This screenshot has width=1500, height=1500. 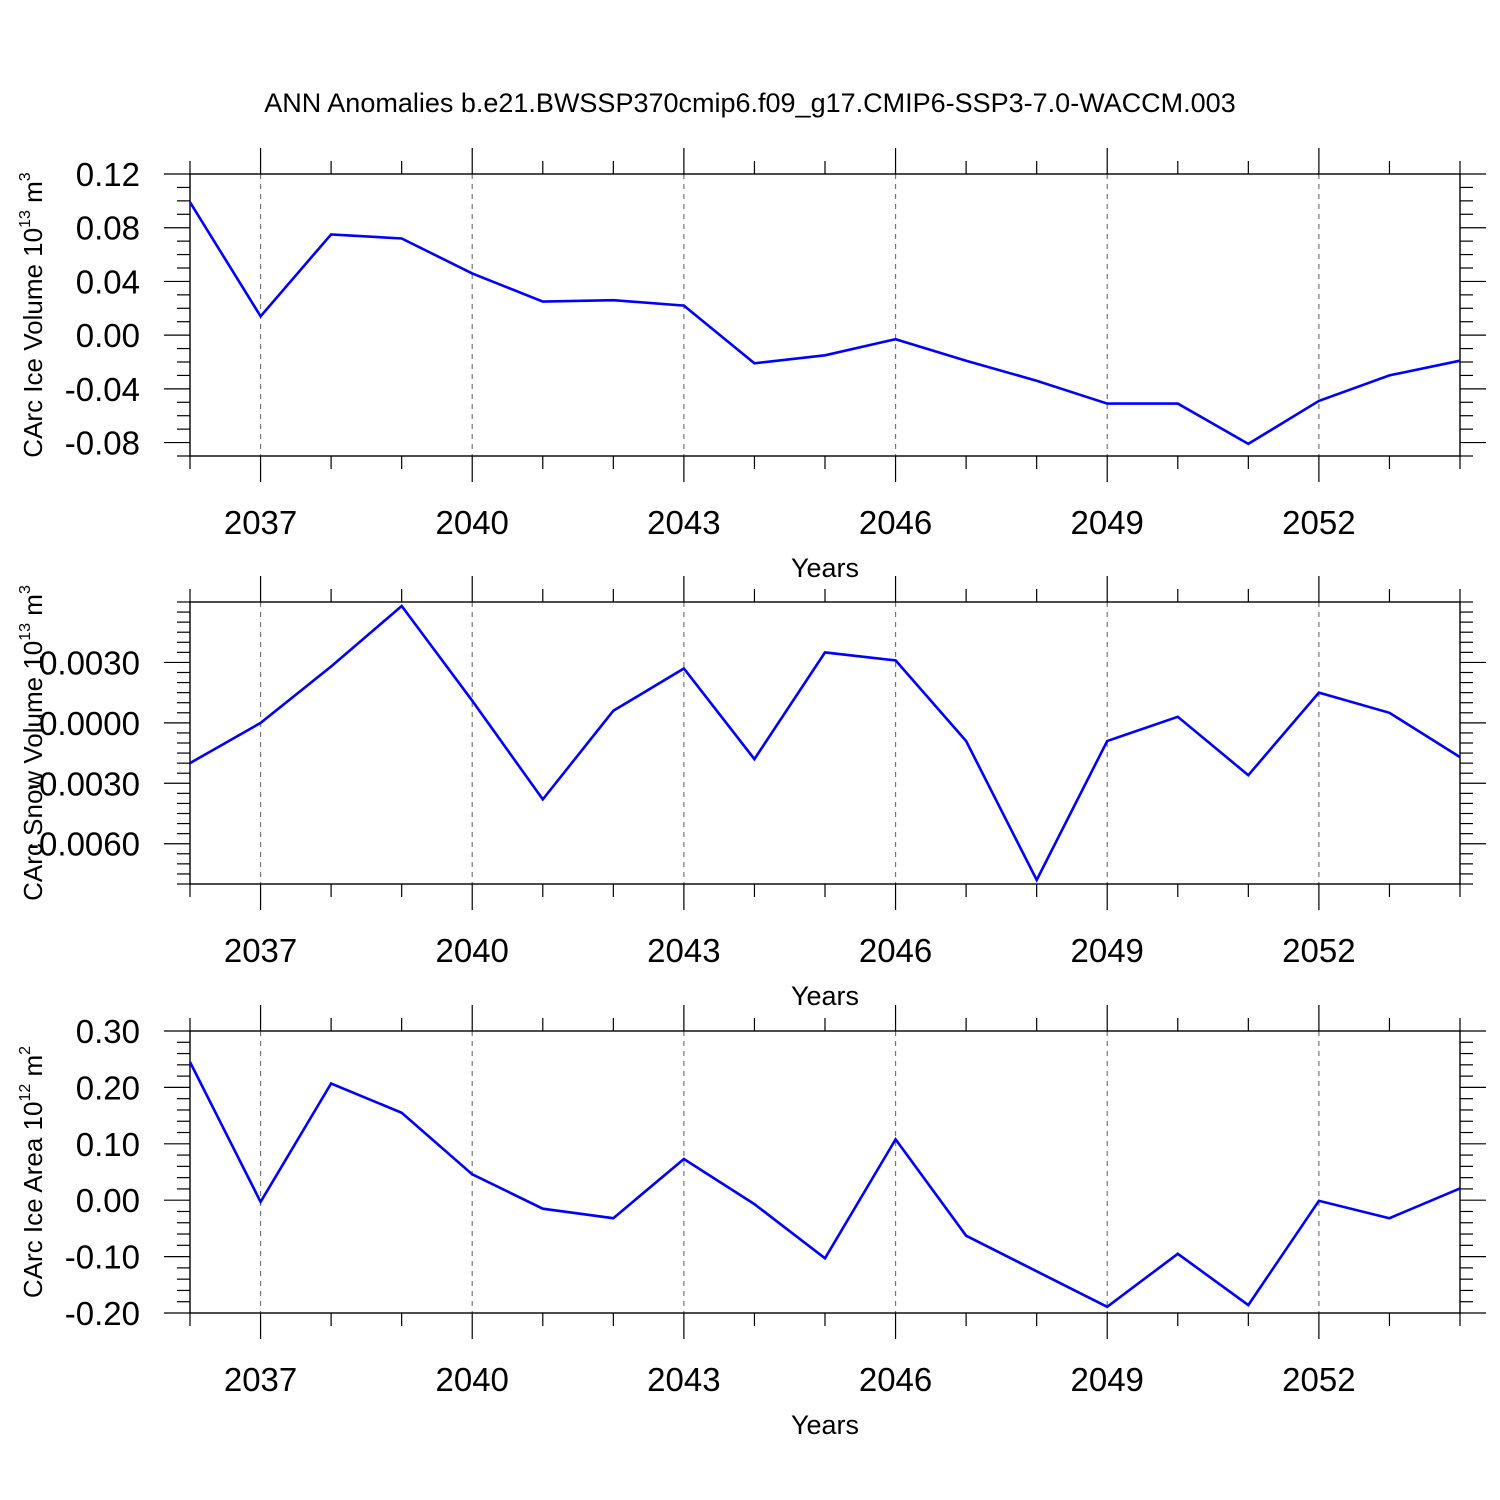 I want to click on y-tick-label--0.04: -0.04, so click(x=102, y=389).